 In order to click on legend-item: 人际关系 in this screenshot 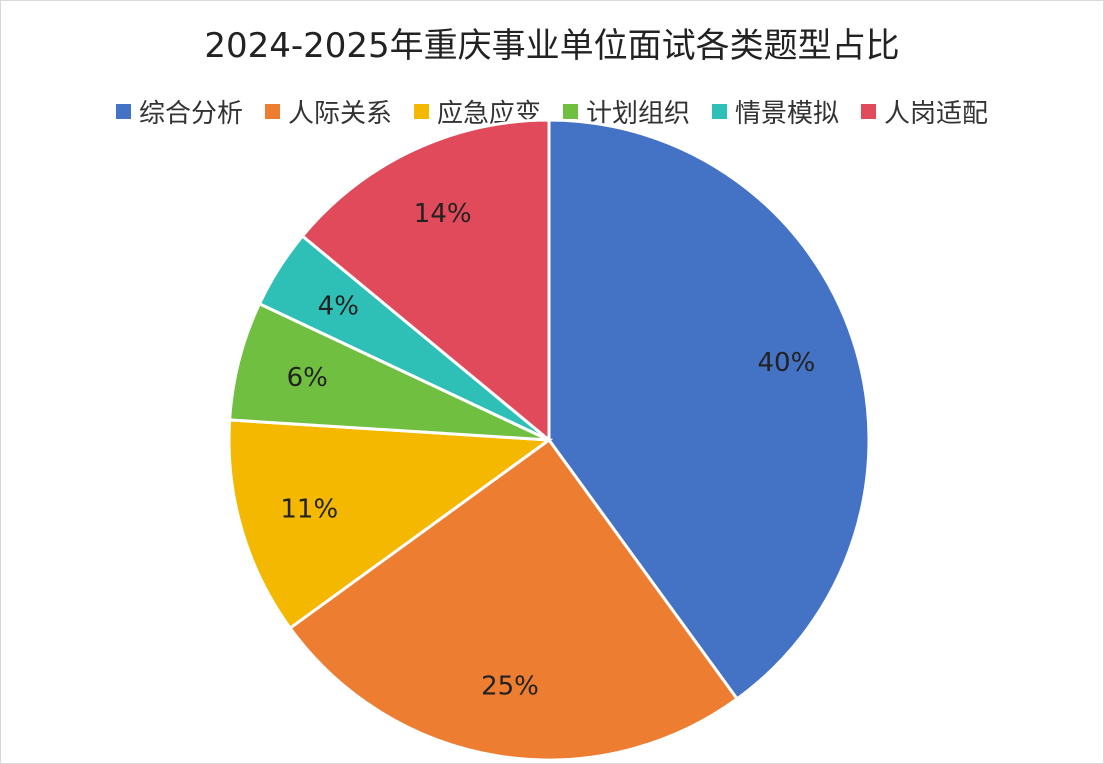, I will do `click(328, 111)`.